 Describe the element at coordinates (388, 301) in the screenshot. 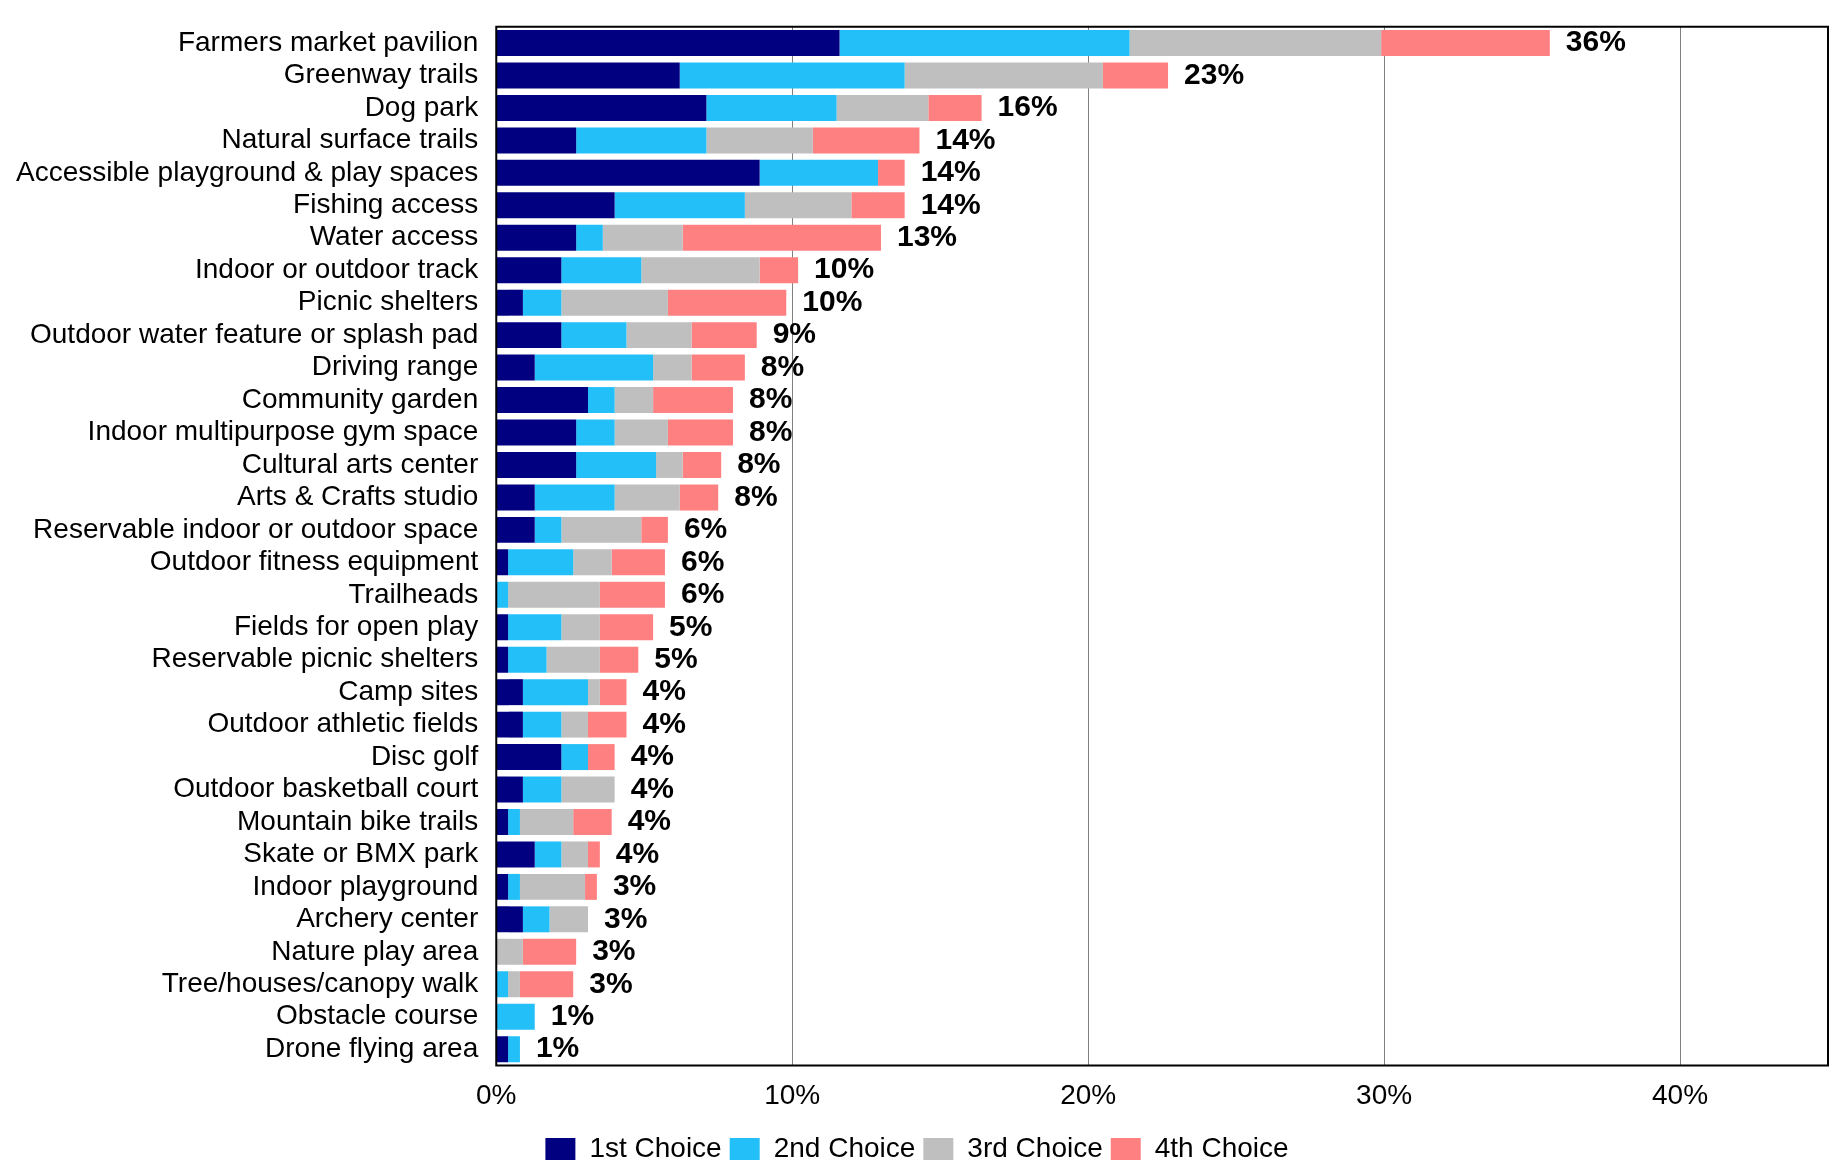

I see `y-tick-label: Picnic shelters` at that location.